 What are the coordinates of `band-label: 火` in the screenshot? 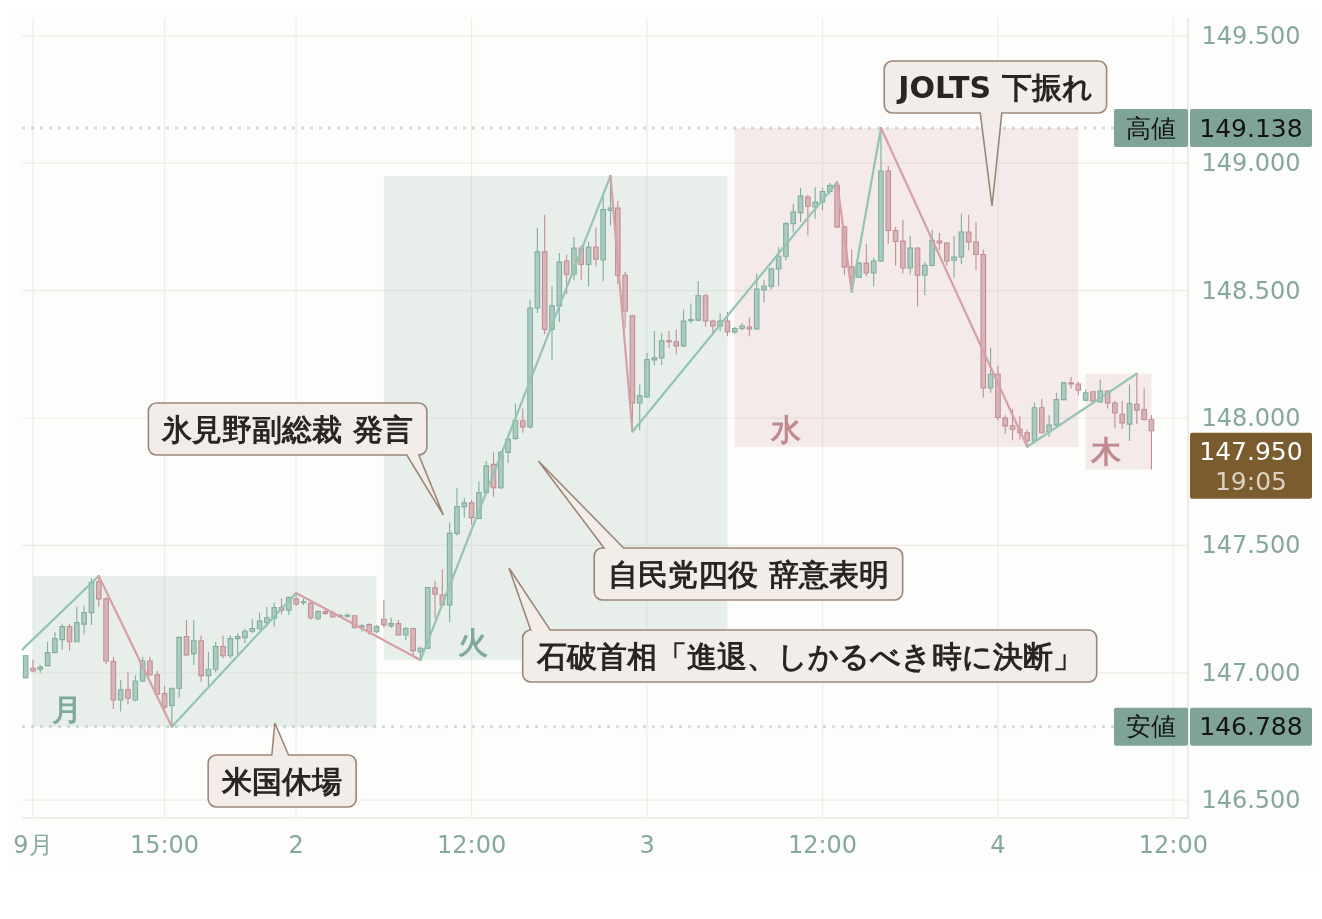 It's located at (472, 643).